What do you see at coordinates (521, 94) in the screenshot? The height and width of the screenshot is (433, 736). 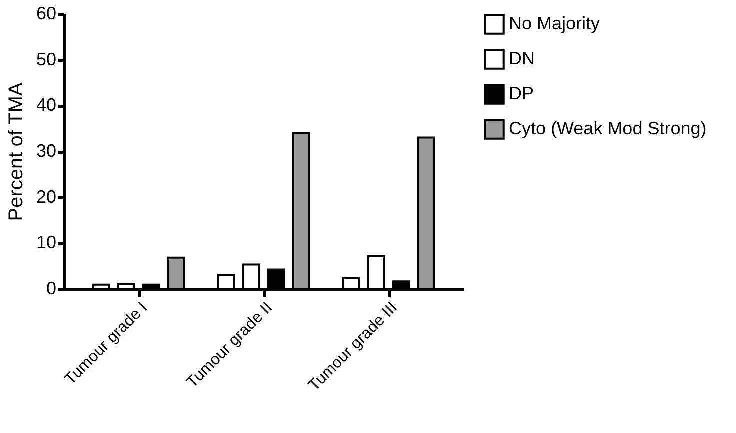 I see `legend-label: DP` at bounding box center [521, 94].